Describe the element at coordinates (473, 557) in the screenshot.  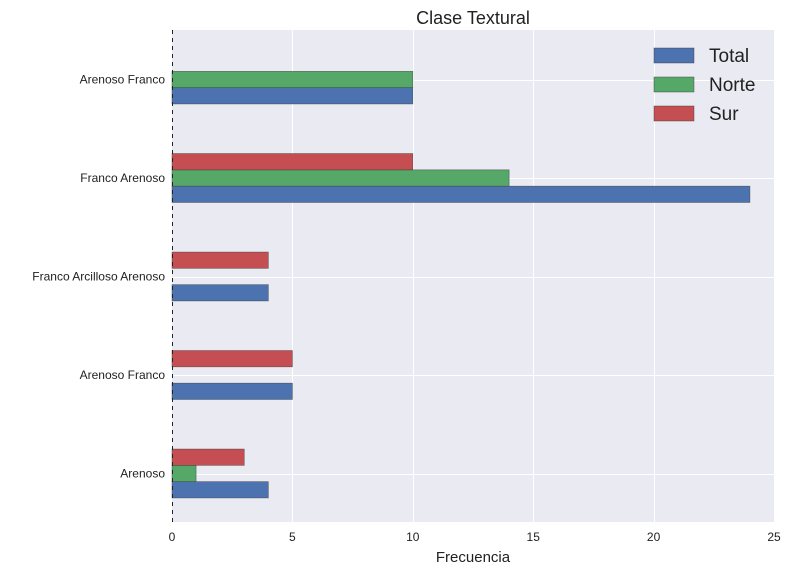
I see `x-axis-title: Frecuencia` at that location.